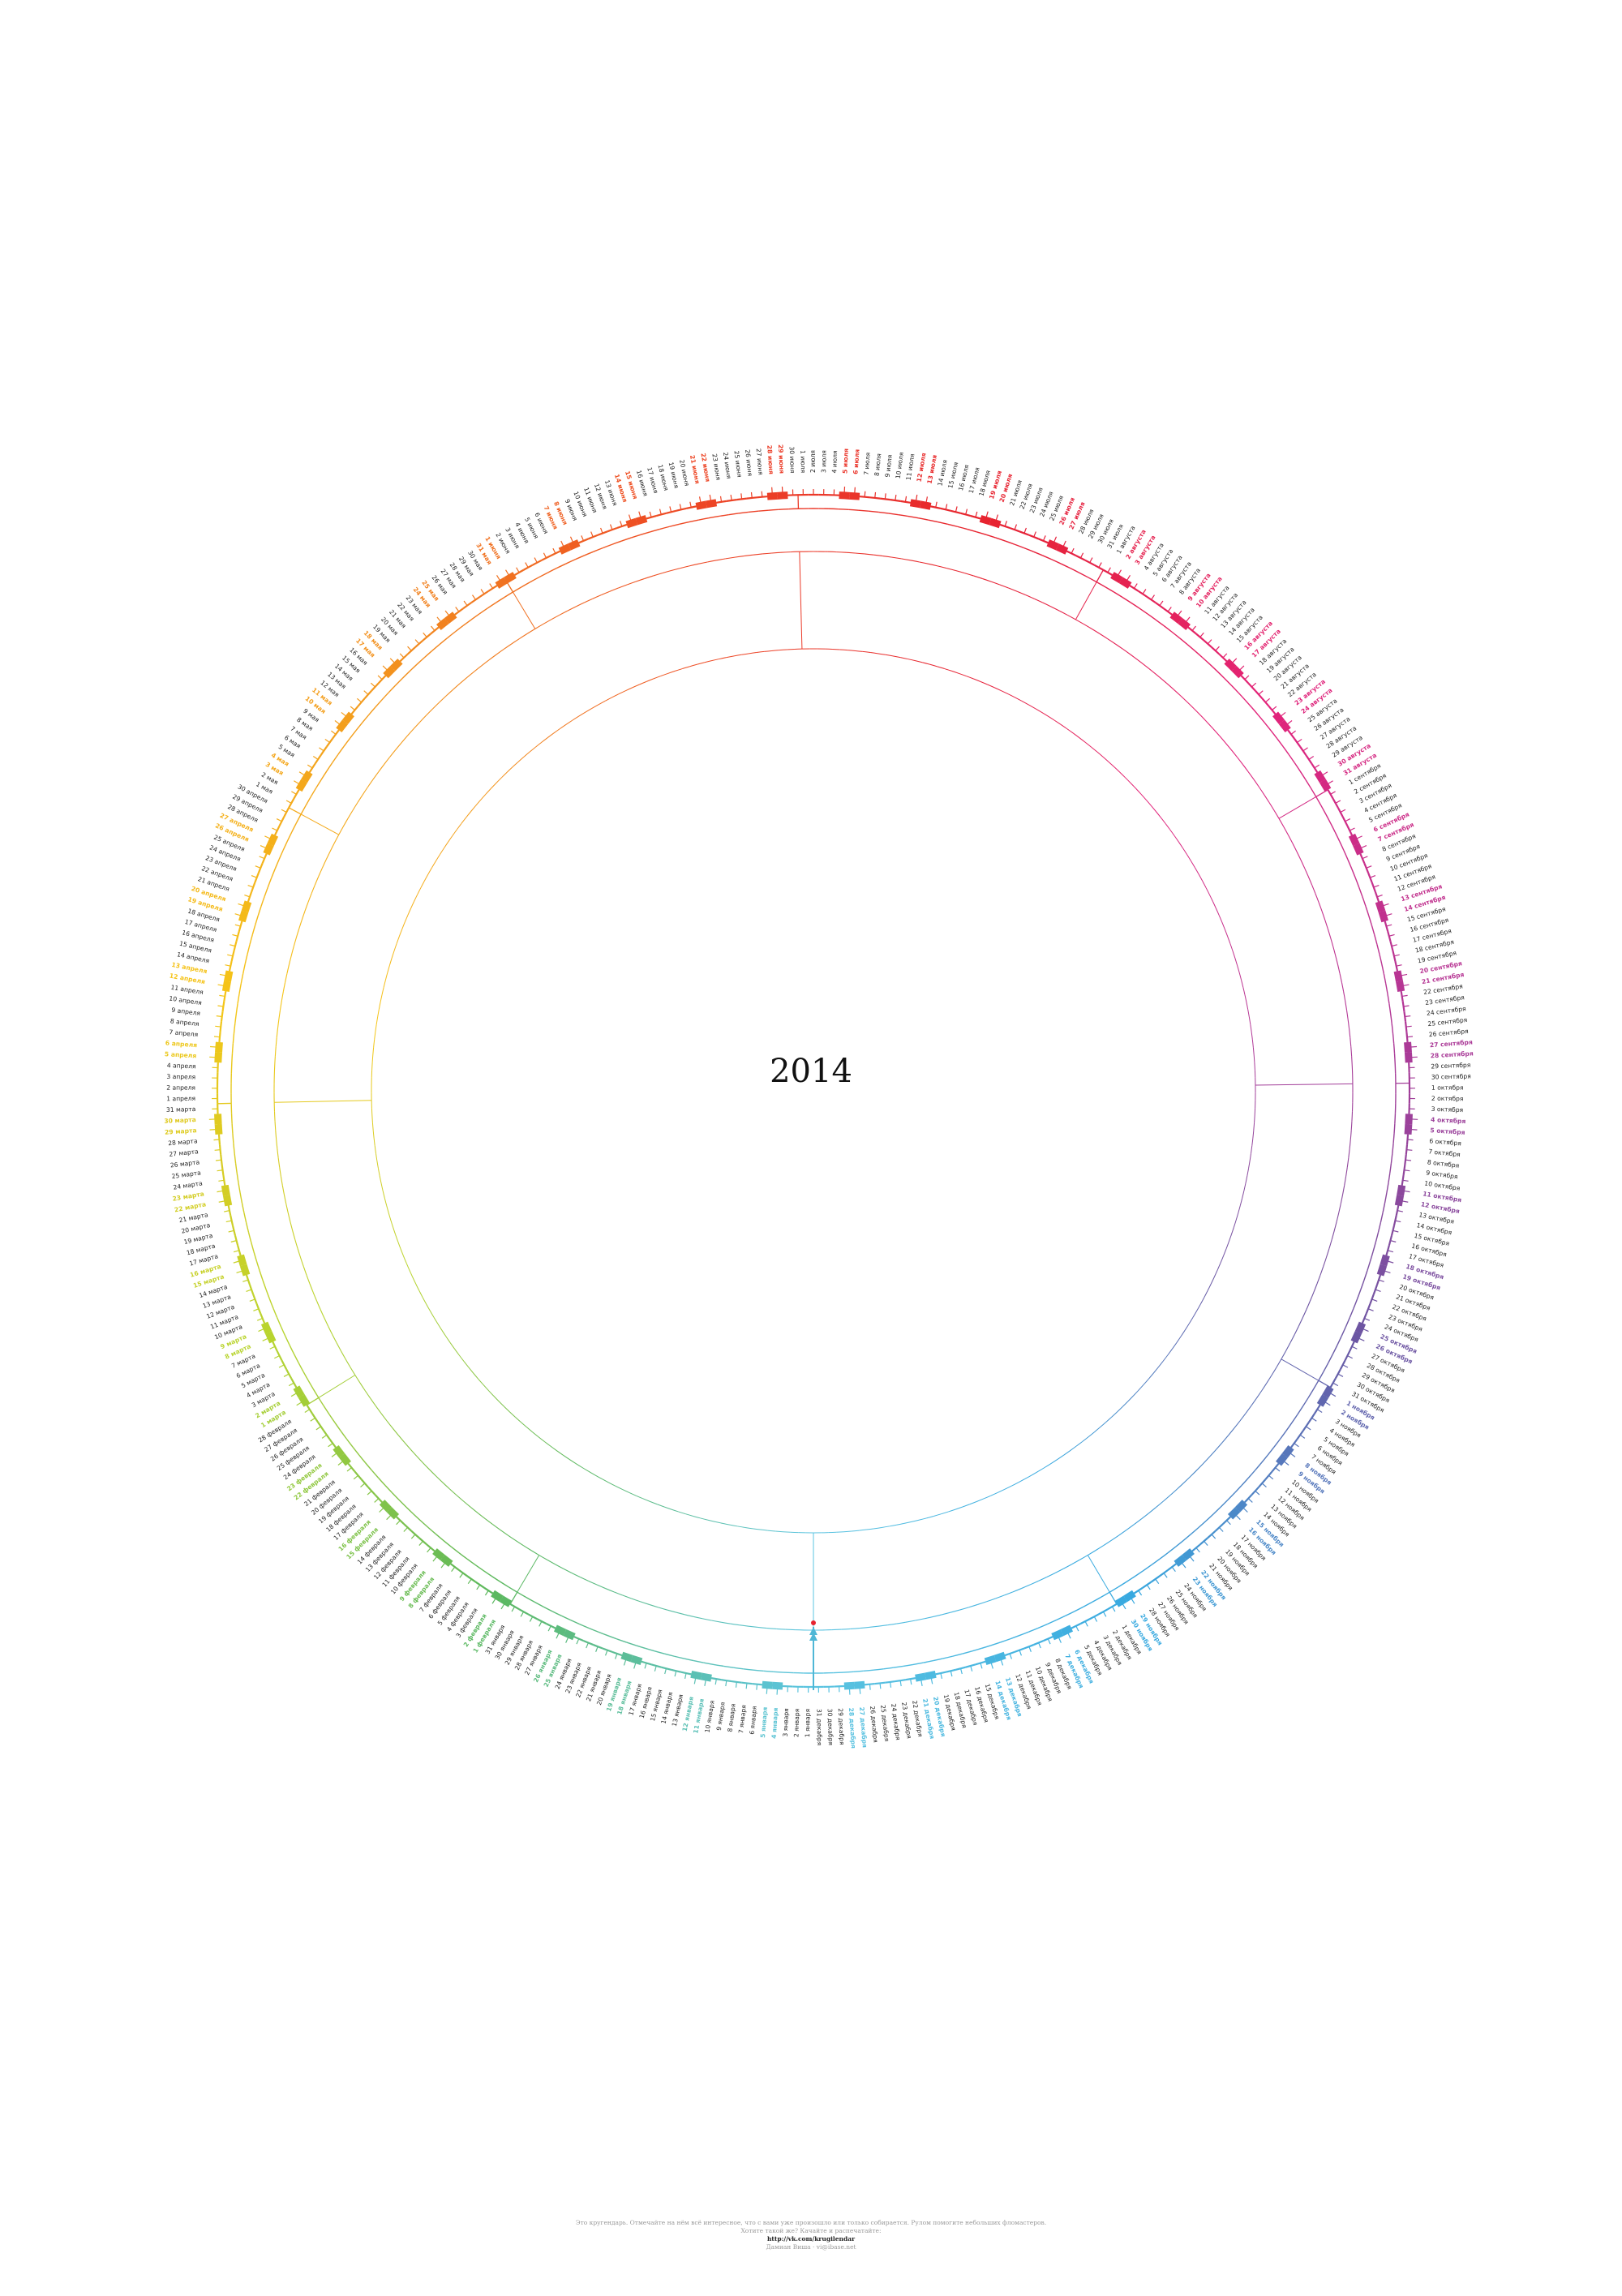 The height and width of the screenshot is (2296, 1622). What do you see at coordinates (814, 1622) in the screenshot?
I see `start-dot` at bounding box center [814, 1622].